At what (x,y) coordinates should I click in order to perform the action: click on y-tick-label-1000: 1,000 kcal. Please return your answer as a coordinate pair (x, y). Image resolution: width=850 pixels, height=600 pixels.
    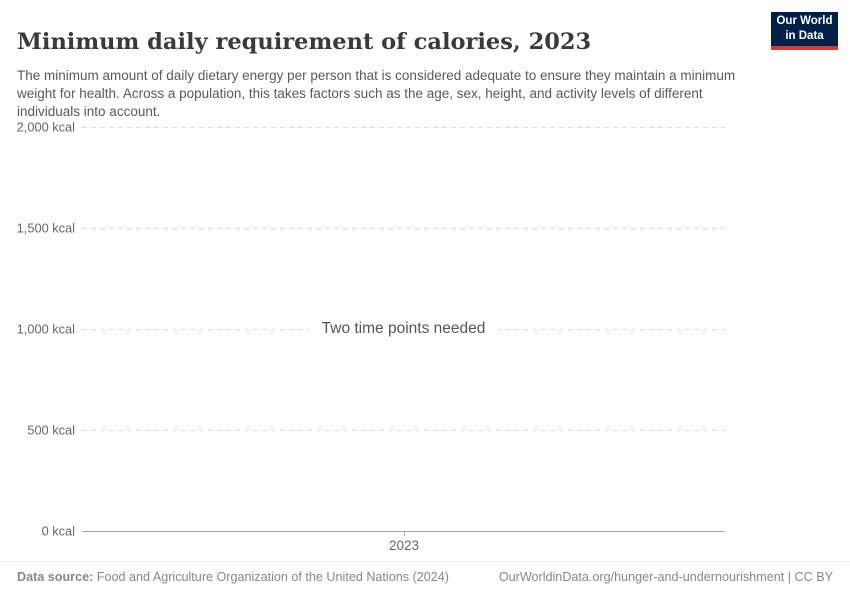
    Looking at the image, I should click on (45, 329).